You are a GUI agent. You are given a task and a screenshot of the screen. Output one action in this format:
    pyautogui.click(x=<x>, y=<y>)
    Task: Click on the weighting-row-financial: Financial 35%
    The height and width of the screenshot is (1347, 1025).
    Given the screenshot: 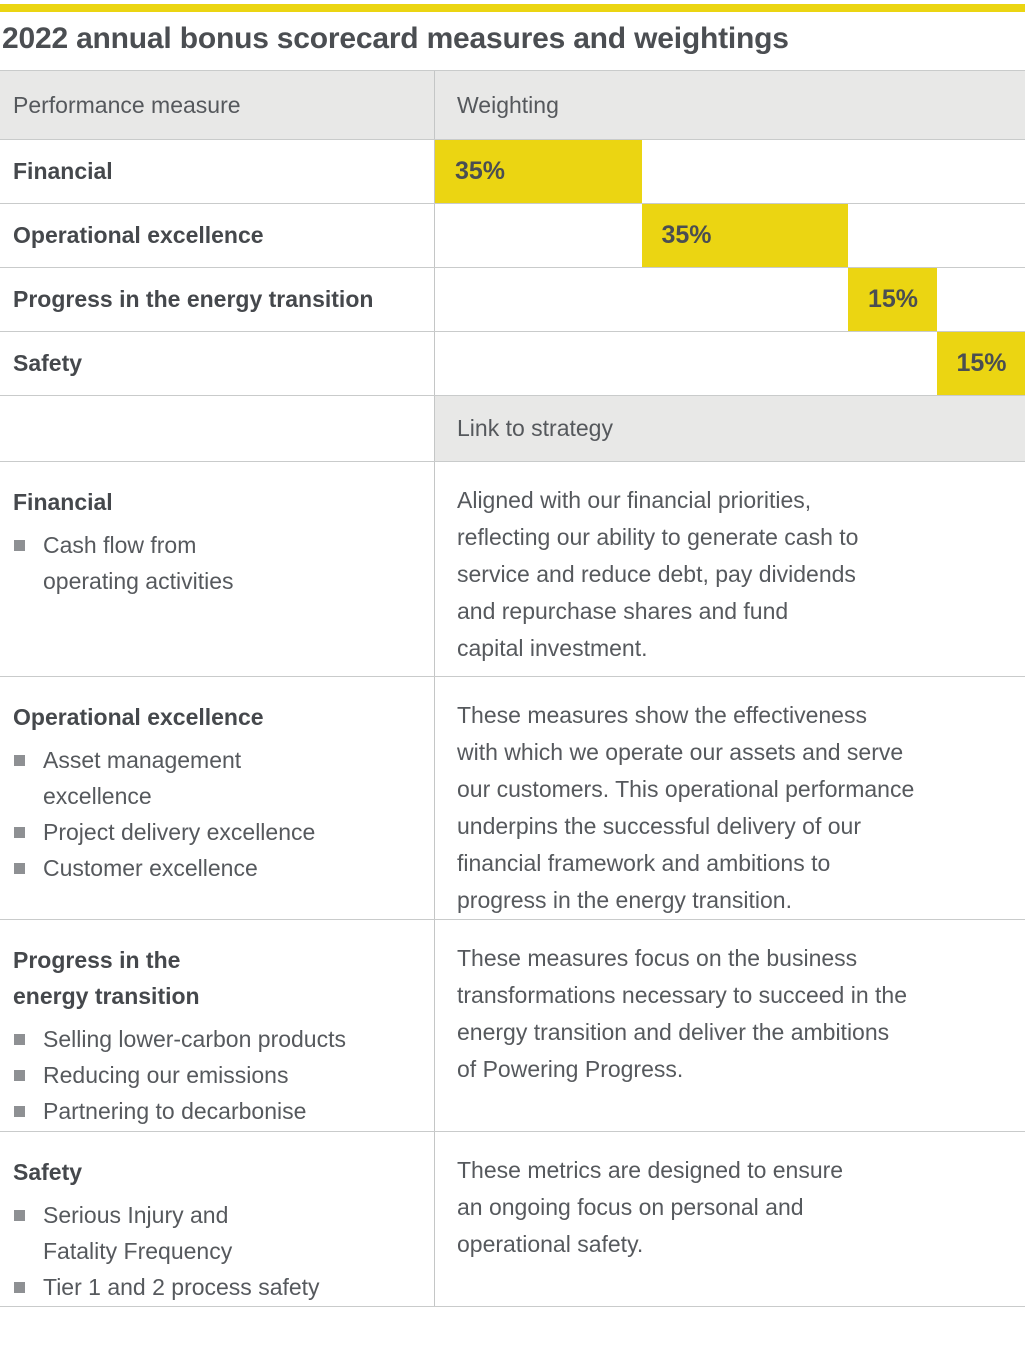 What is the action you would take?
    pyautogui.click(x=512, y=172)
    